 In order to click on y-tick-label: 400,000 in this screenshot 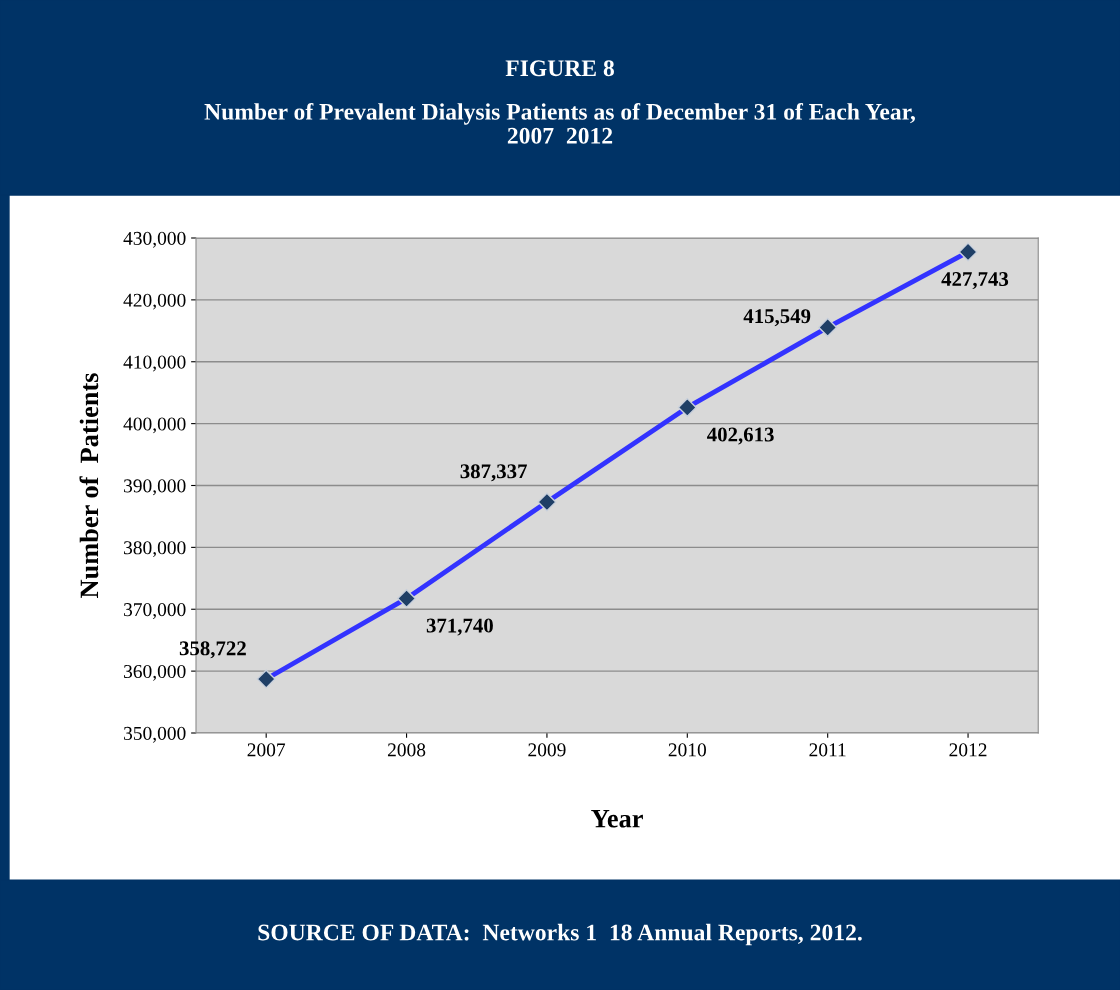, I will do `click(154, 425)`.